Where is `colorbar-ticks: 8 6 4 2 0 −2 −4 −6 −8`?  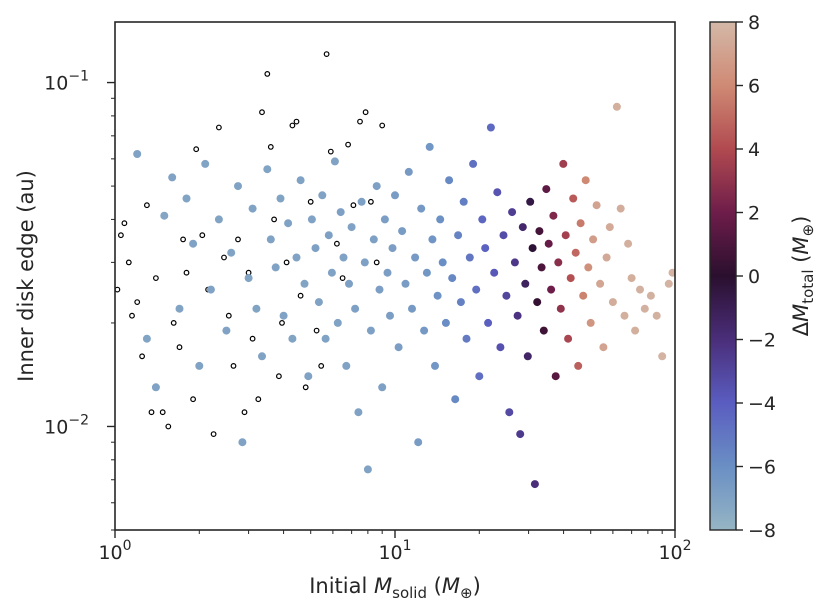
colorbar-ticks: 8 6 4 2 0 −2 −4 −6 −8 is located at coordinates (756, 277).